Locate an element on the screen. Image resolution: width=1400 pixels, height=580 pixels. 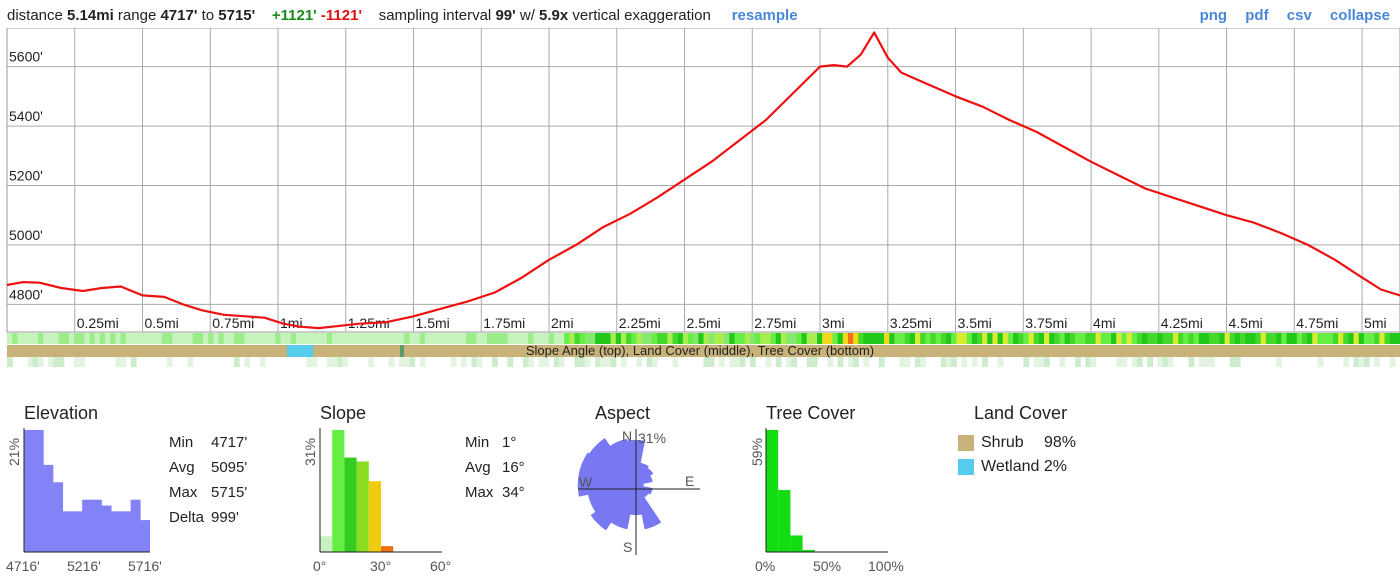
resample-link: resample is located at coordinates (764, 15).